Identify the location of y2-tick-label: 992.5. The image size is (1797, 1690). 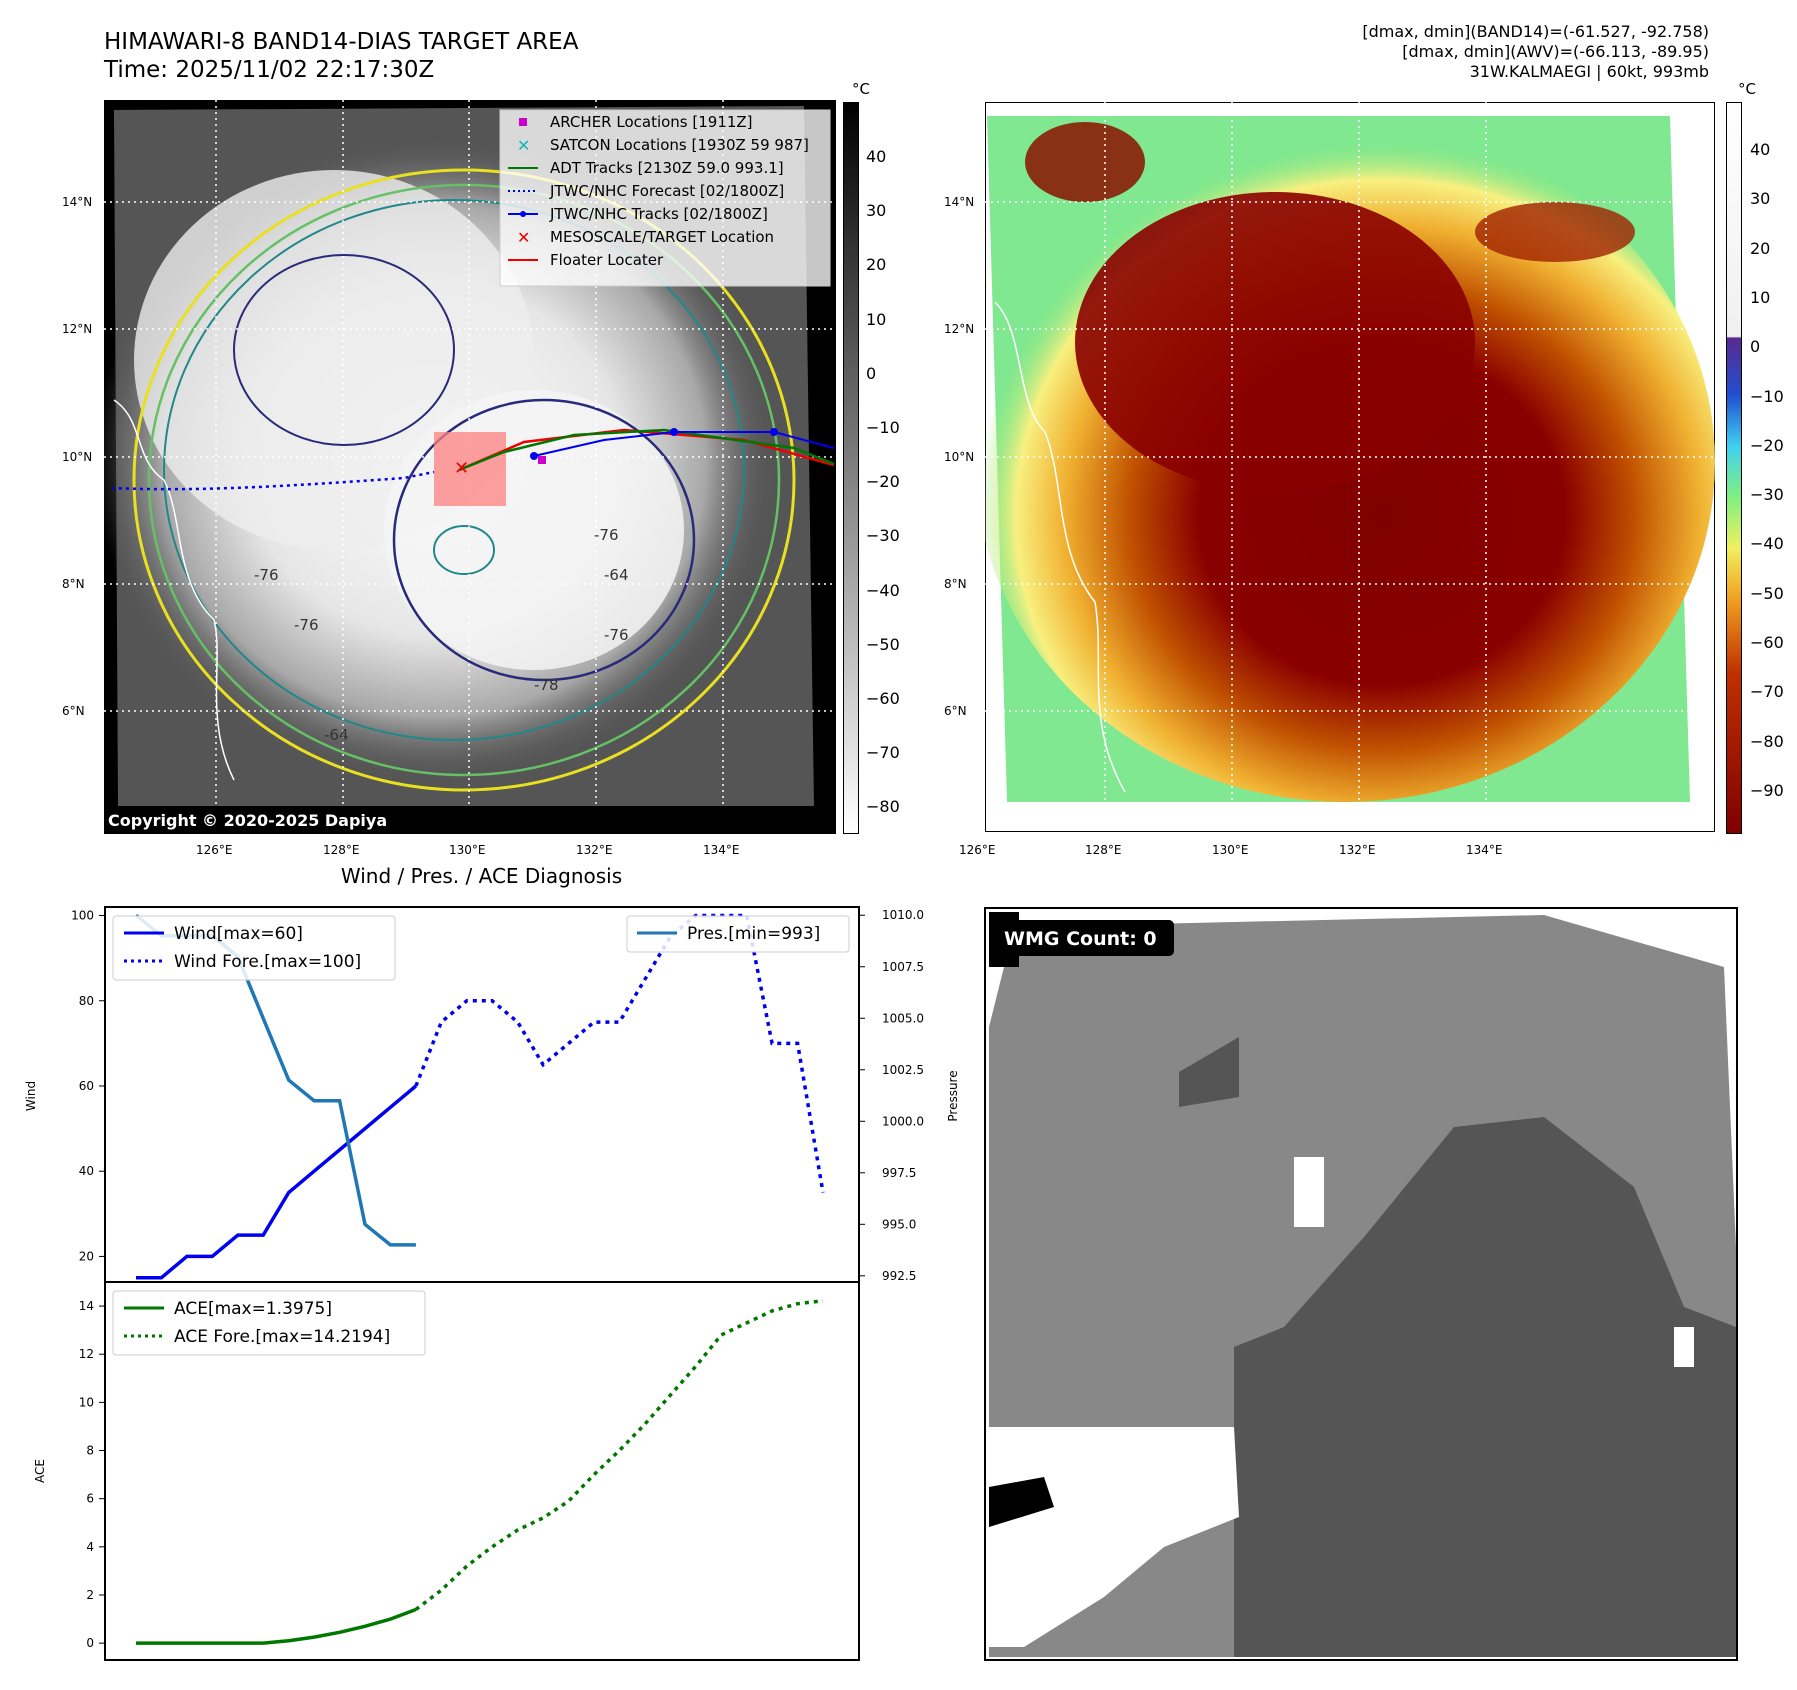
(899, 1276).